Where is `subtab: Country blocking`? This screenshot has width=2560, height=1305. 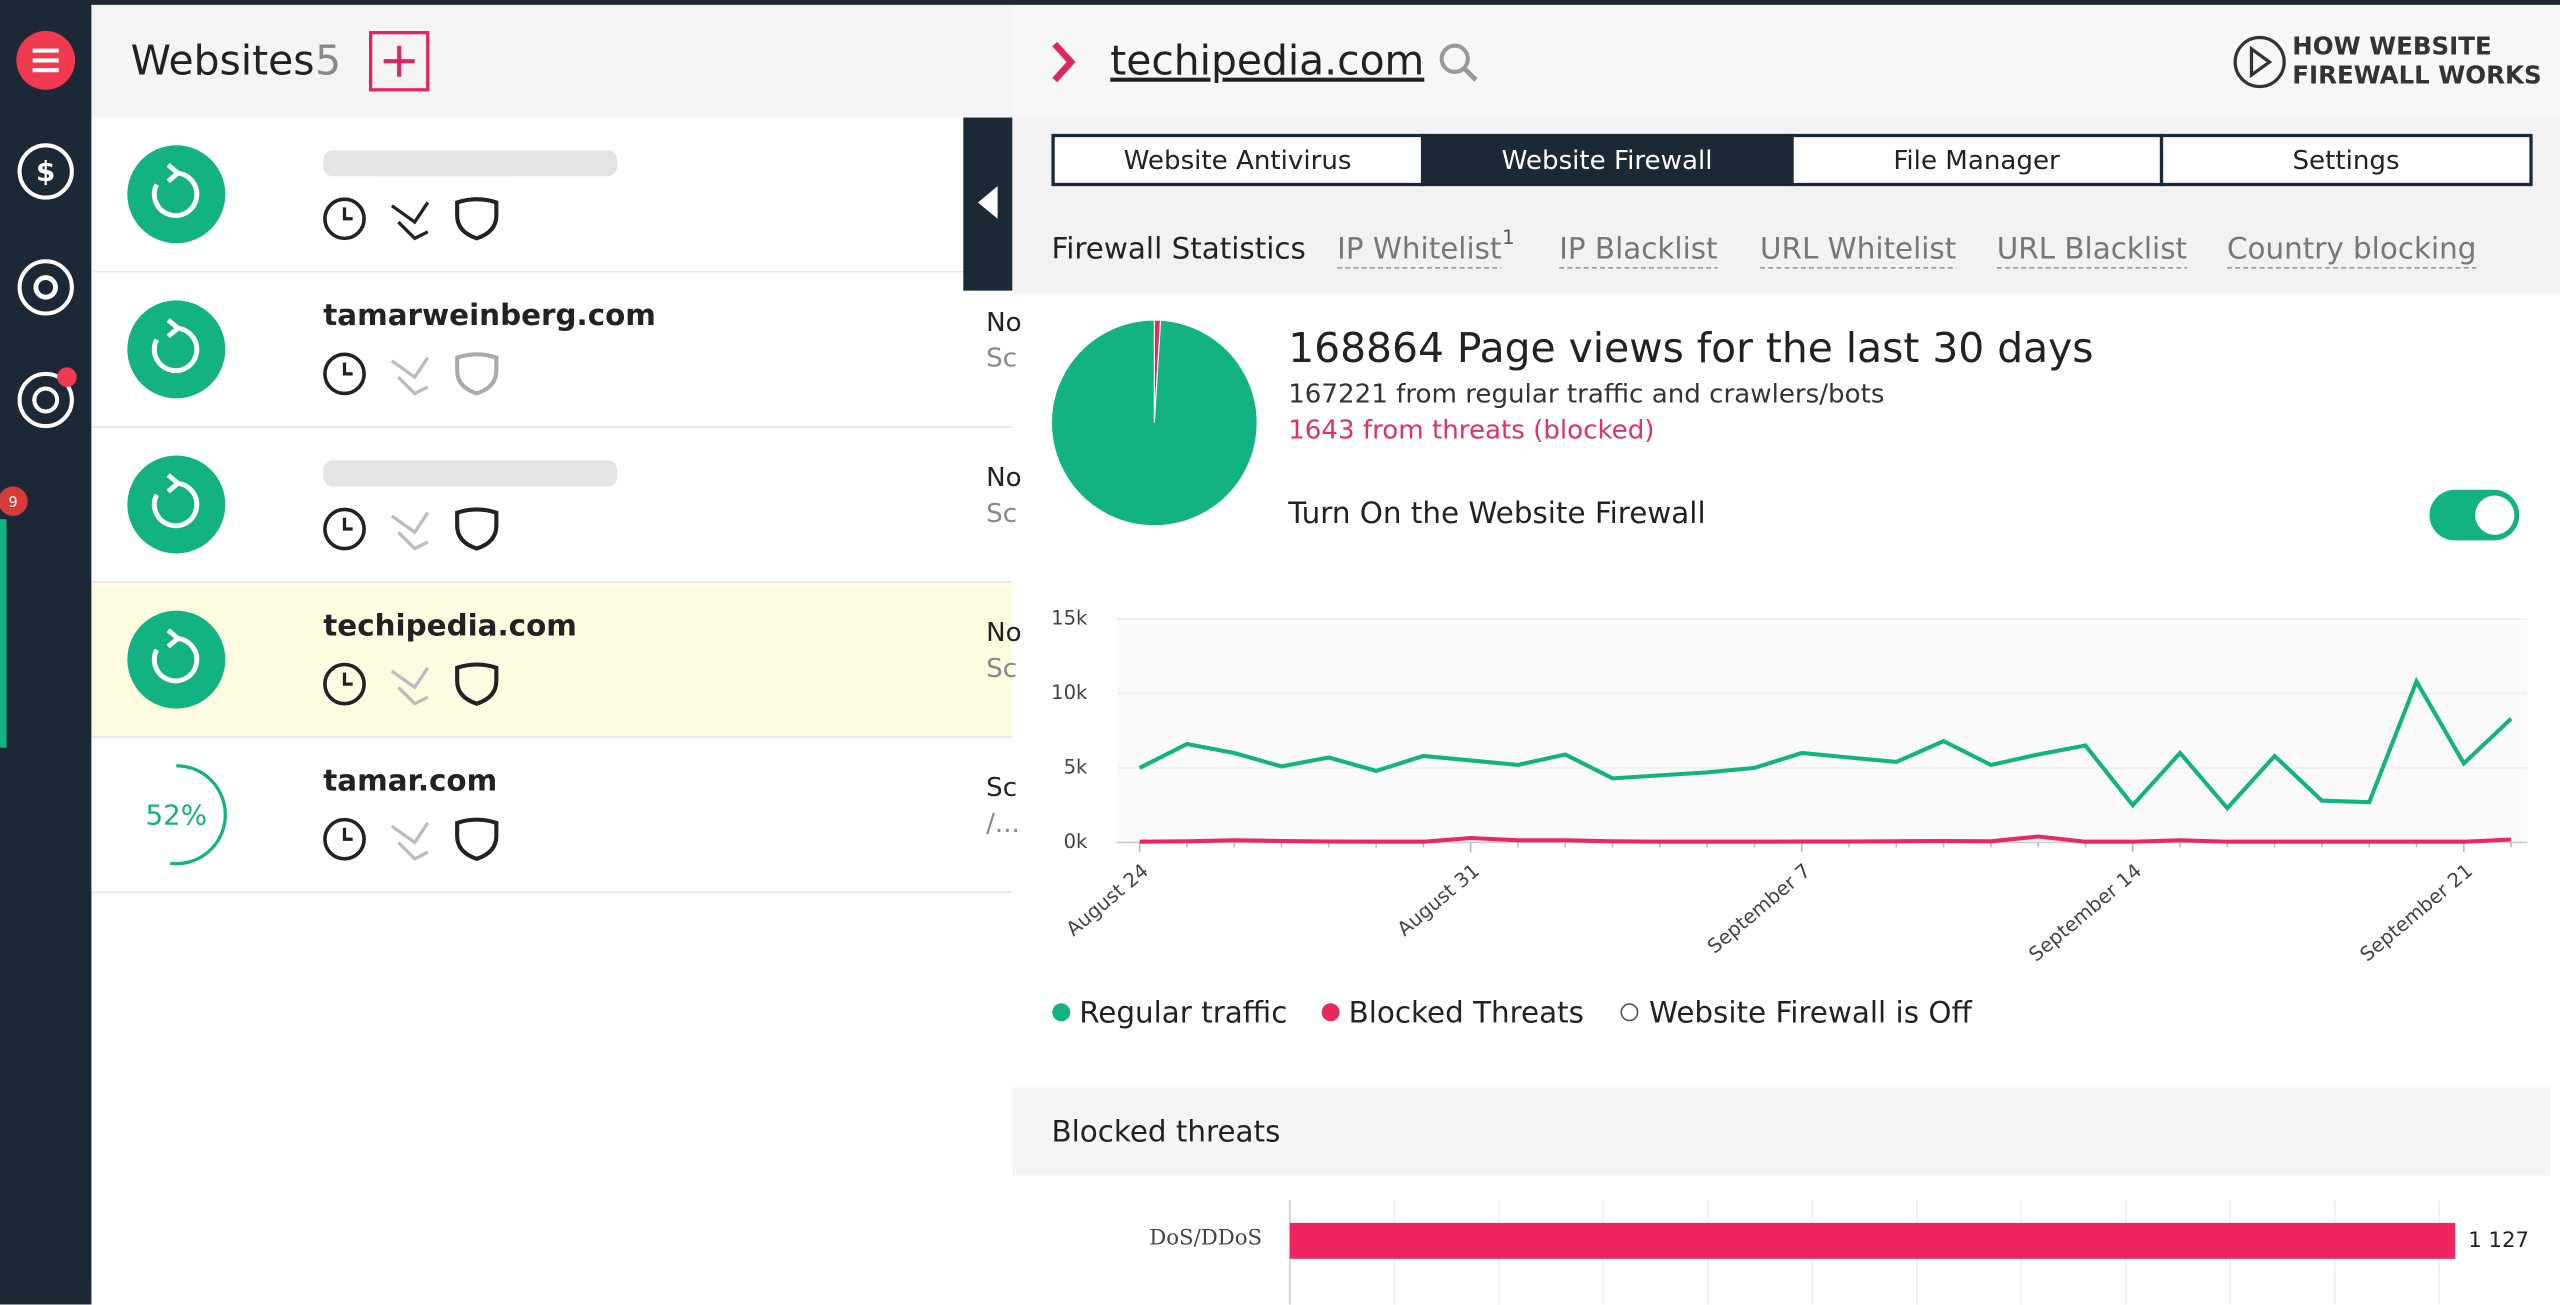
subtab: Country blocking is located at coordinates (2351, 248).